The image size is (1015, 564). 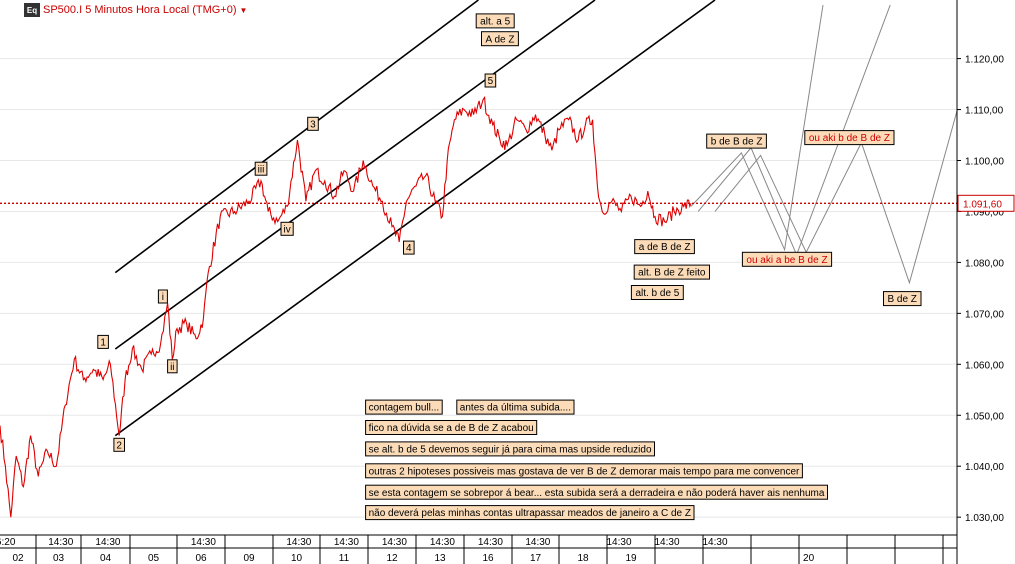 I want to click on wave-label: 3, so click(x=313, y=124).